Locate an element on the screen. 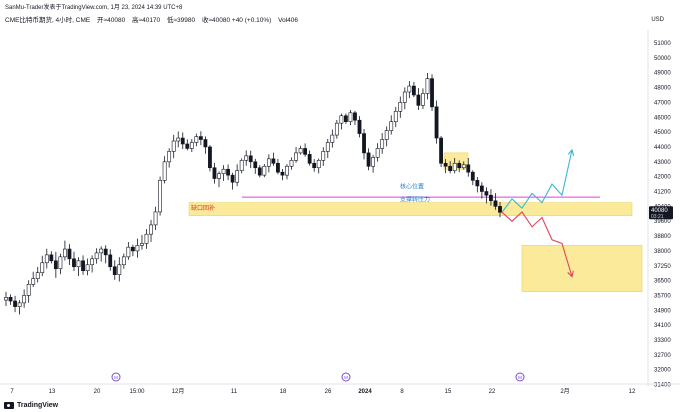 This screenshot has height=412, width=680. bull-path-line is located at coordinates (537, 181).